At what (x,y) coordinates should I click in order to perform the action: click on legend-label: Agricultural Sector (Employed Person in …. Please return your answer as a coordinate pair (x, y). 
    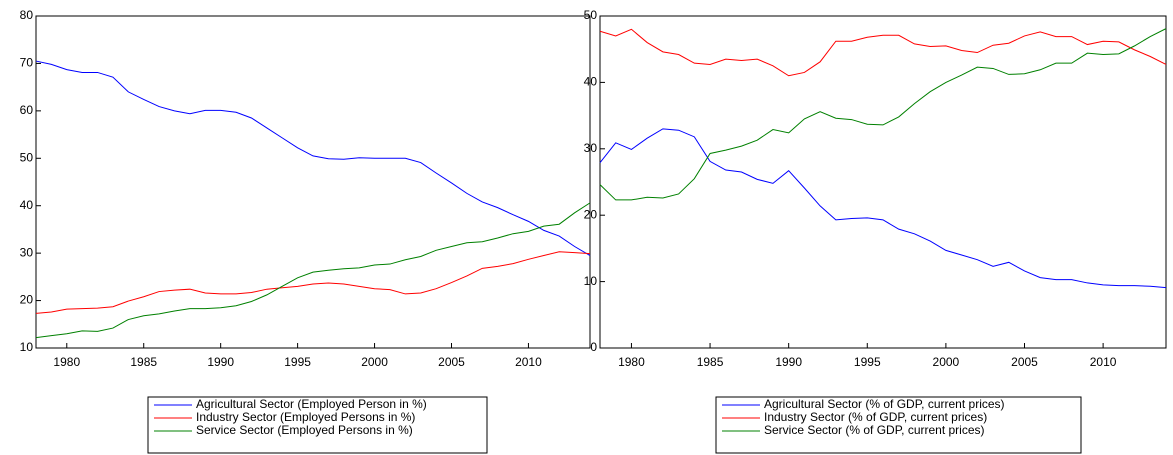
    Looking at the image, I should click on (311, 404).